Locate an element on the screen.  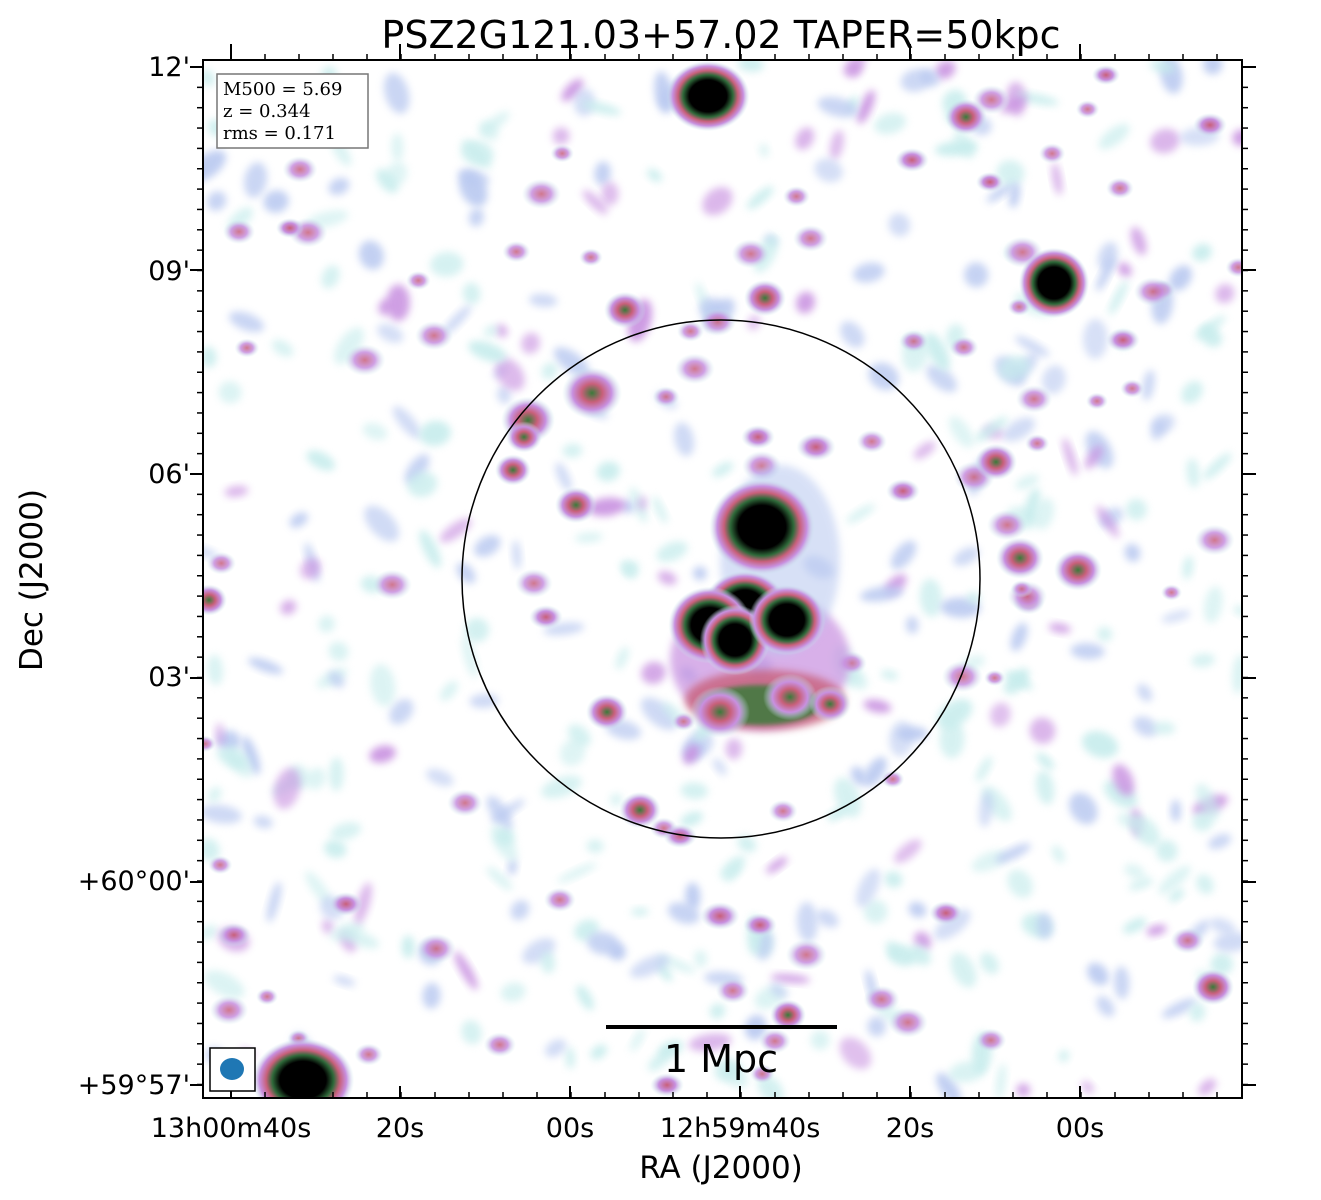
info-rms: rms = 0.171 is located at coordinates (279, 133).